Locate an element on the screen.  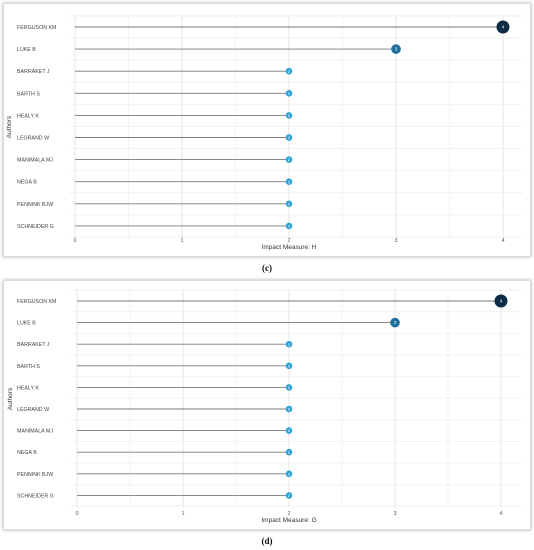
x-axis-label: Impact Measure: G is located at coordinates (288, 520).